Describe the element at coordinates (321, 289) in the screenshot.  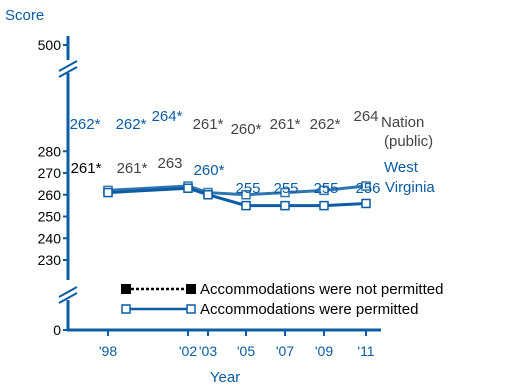
I see `legend-label-not-permitted: Accommodations were not permitted` at that location.